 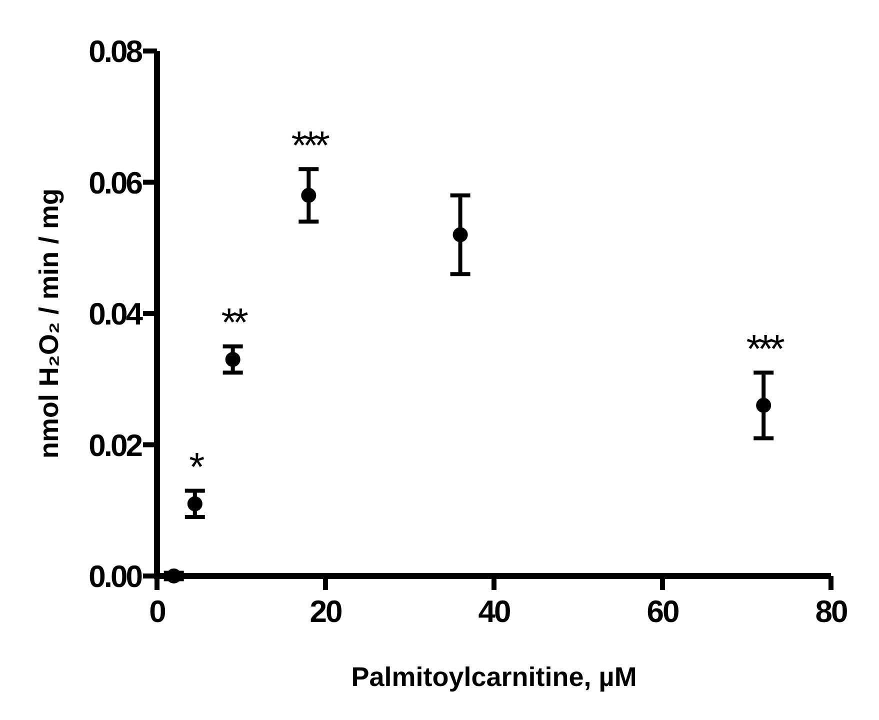 I want to click on x-tick-label: 60, so click(x=662, y=611).